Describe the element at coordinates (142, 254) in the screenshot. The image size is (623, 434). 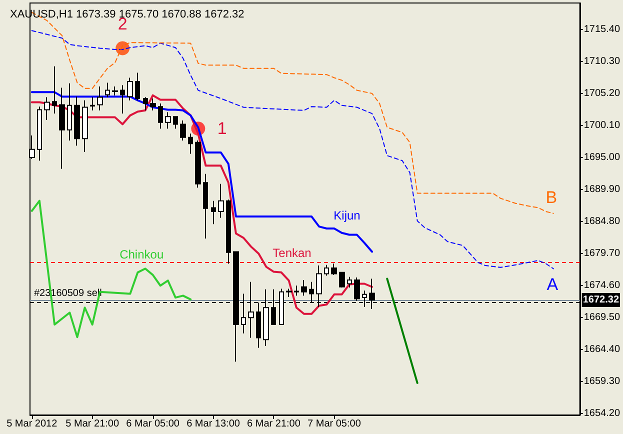
I see `series-label: Chinkou` at that location.